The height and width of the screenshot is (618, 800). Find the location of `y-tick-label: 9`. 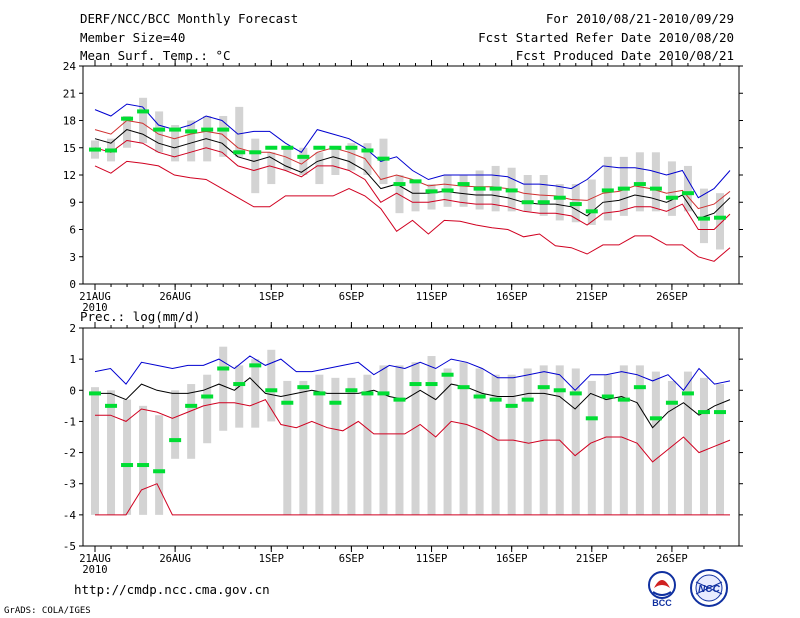

y-tick-label: 9 is located at coordinates (72, 202).